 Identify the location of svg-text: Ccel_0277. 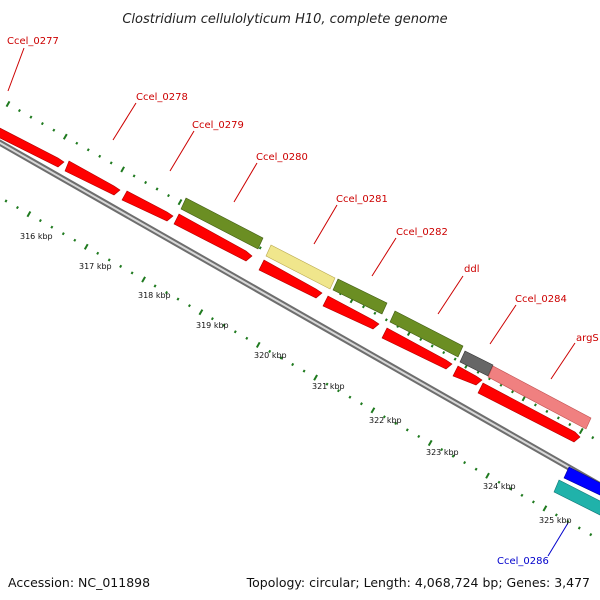
(33, 41).